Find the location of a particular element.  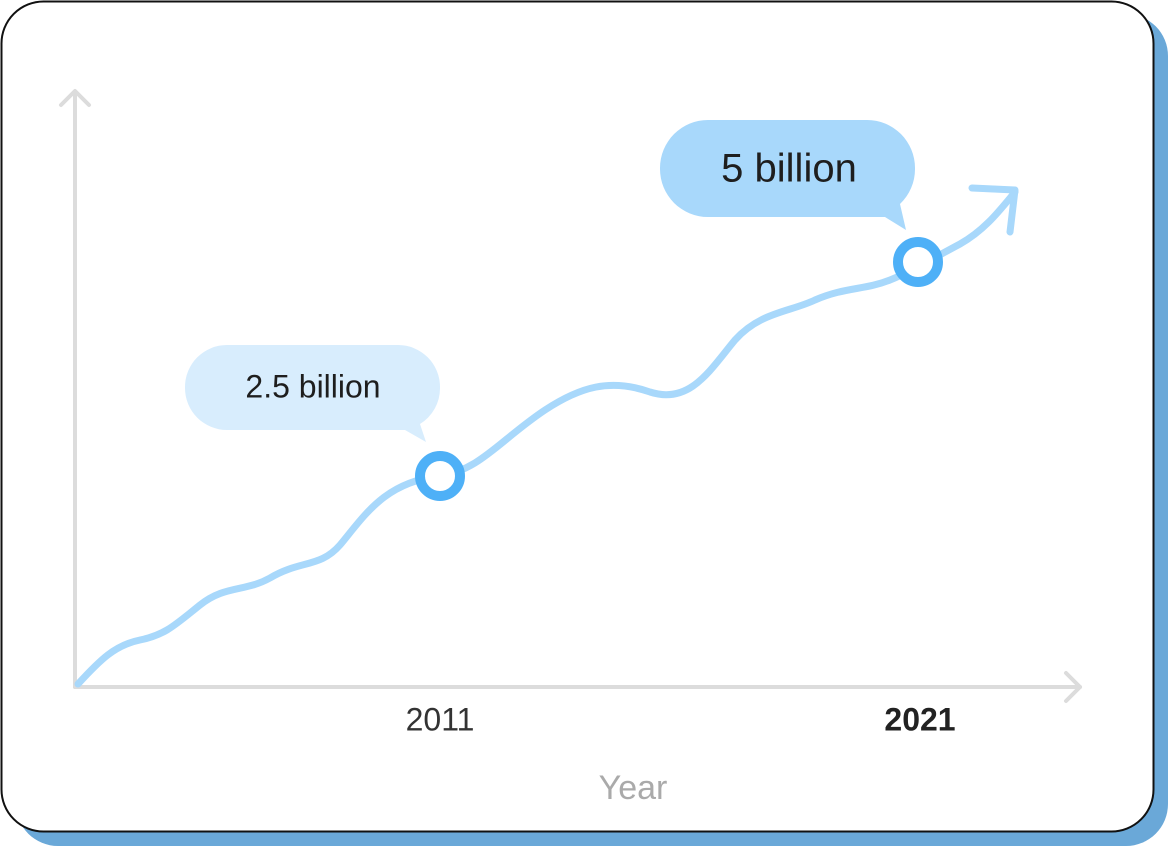

callout: 2.5 billion is located at coordinates (313, 393).